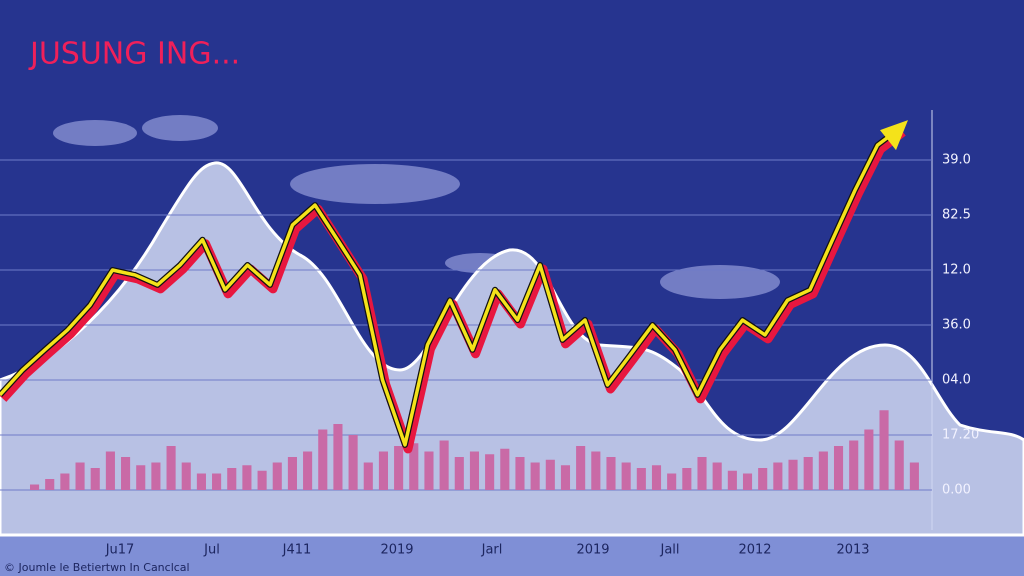  I want to click on y-tick-label: 04.0, so click(956, 380).